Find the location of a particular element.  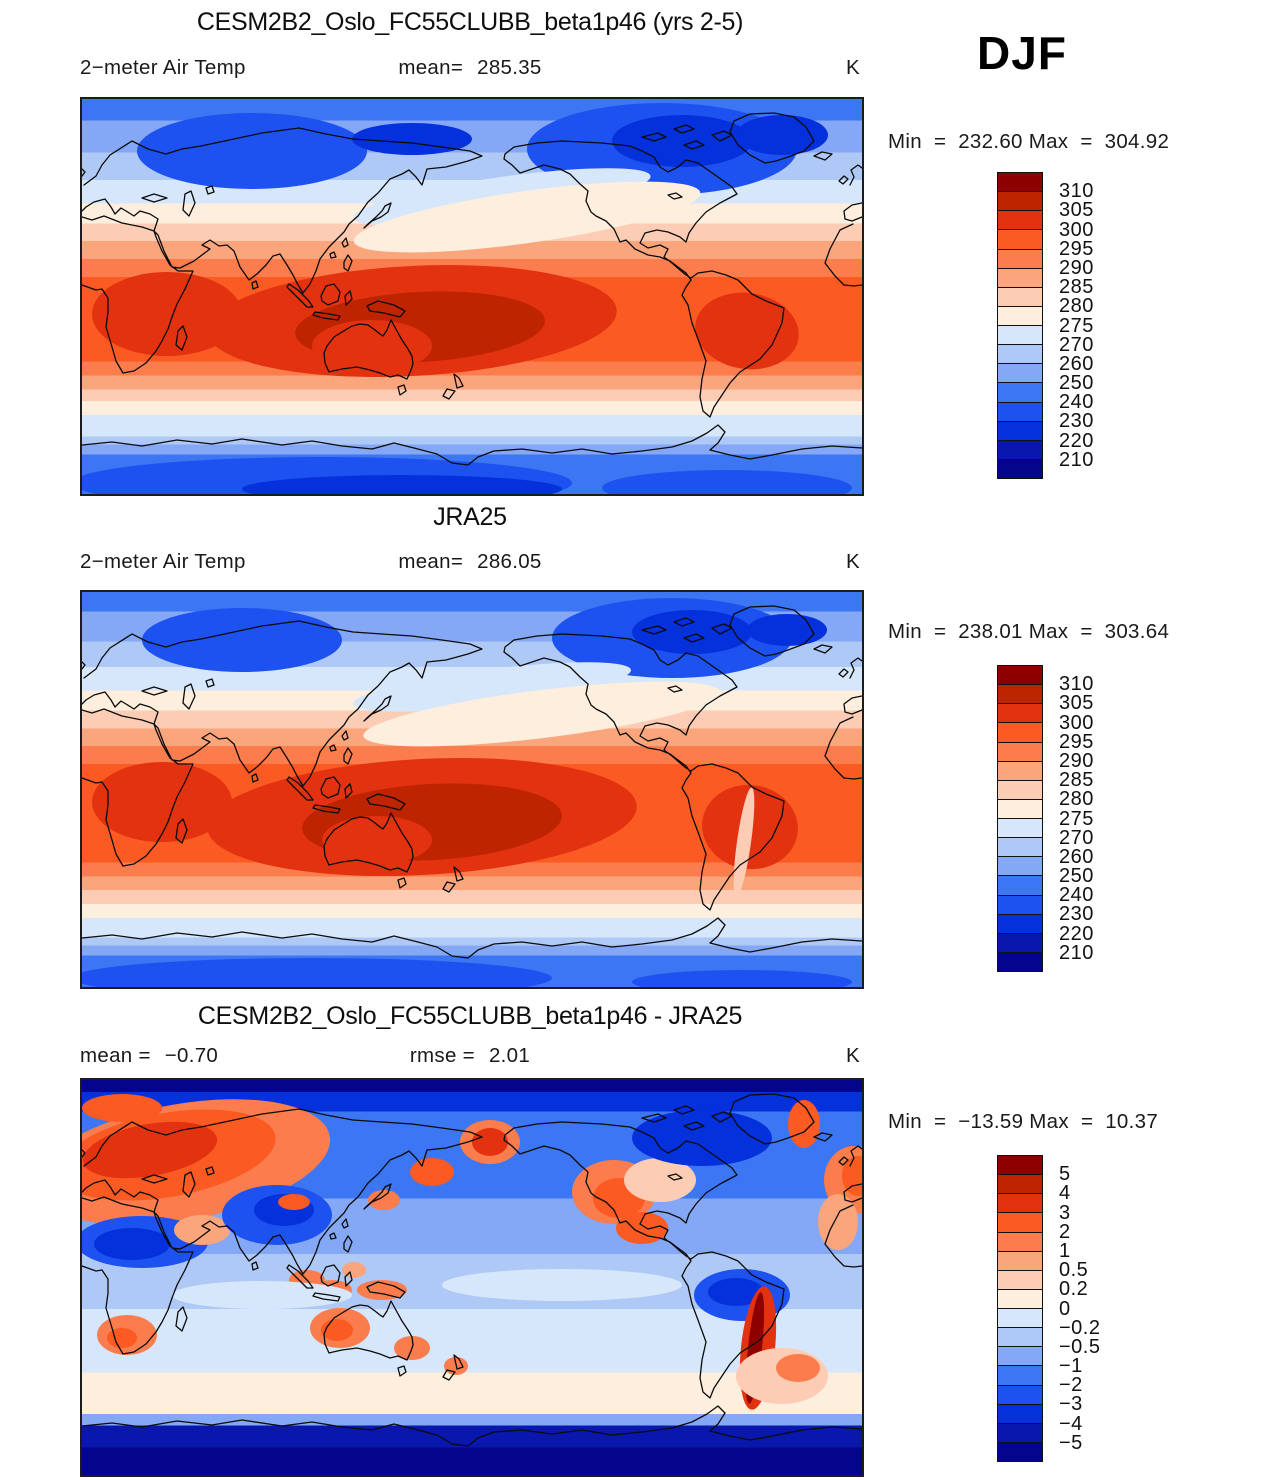

season-label: DJF is located at coordinates (1022, 53).